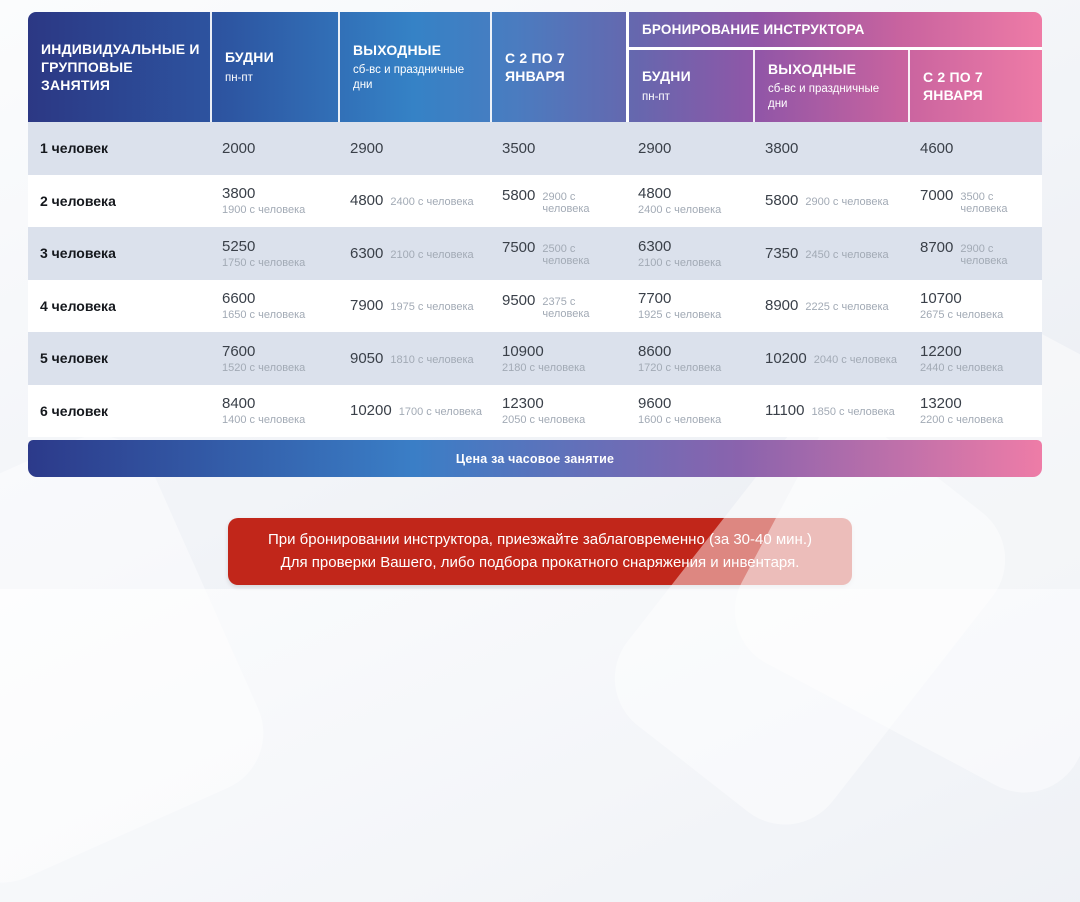 This screenshot has width=1080, height=902. Describe the element at coordinates (274, 410) in the screenshot. I see `price-cell: 8400 1400 с человека` at that location.